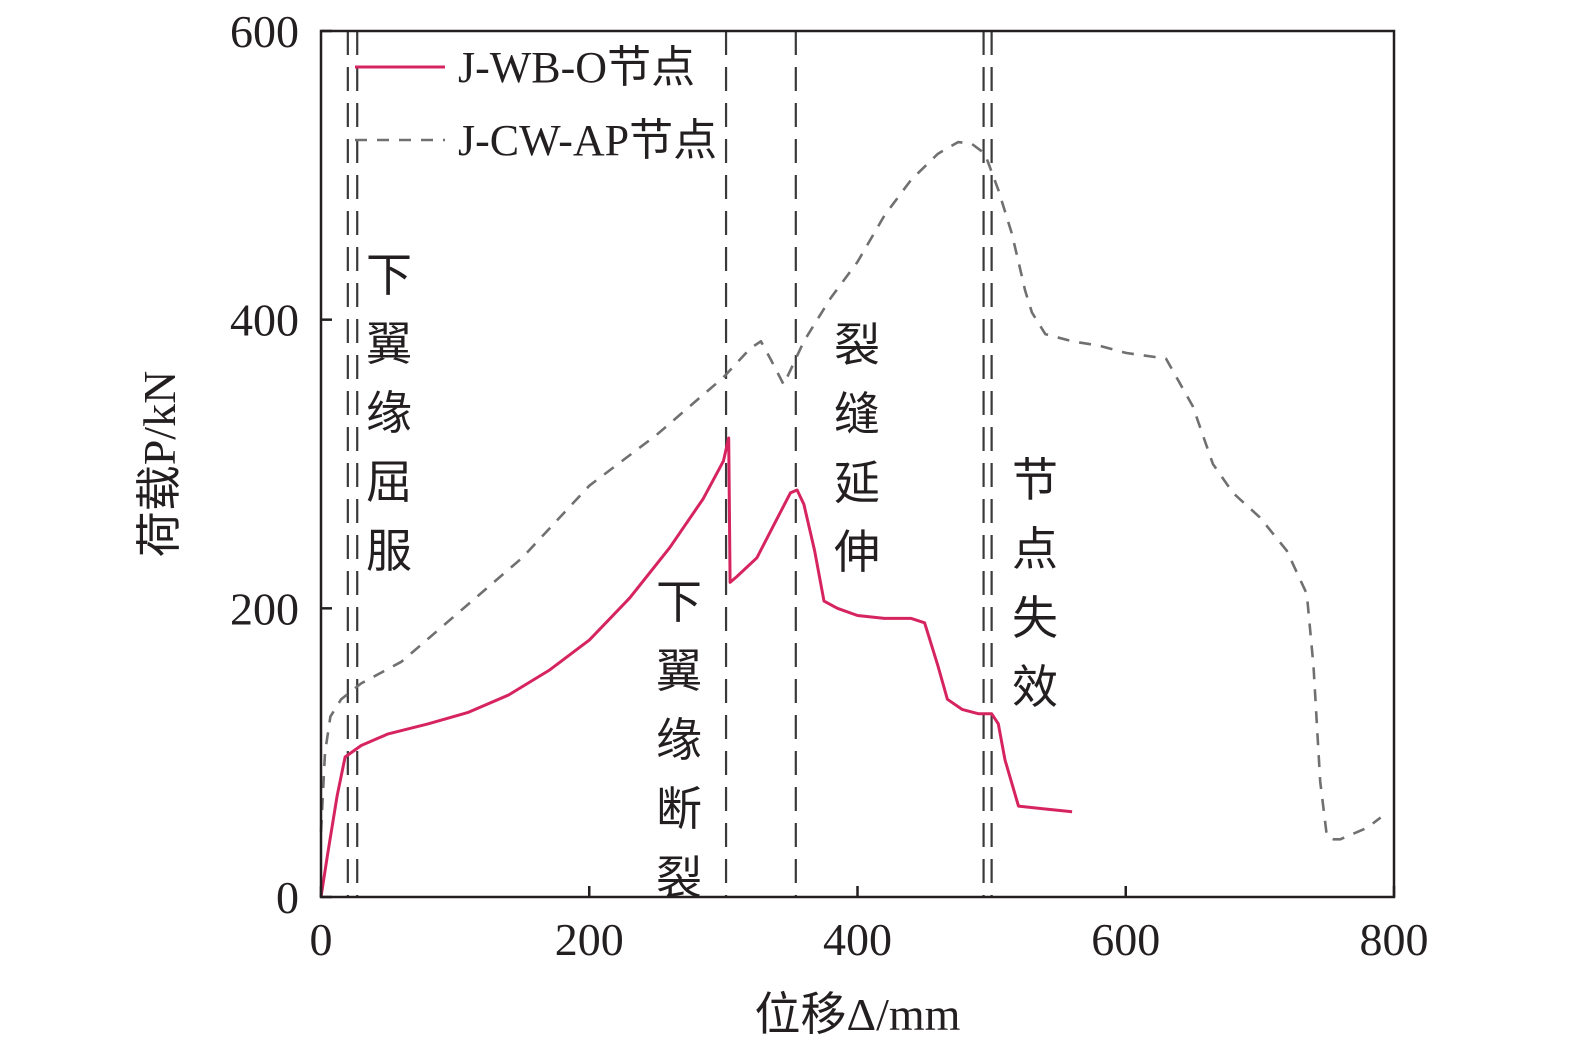 The width and height of the screenshot is (1575, 1052). What do you see at coordinates (321, 939) in the screenshot?
I see `x-tick-label: 0` at bounding box center [321, 939].